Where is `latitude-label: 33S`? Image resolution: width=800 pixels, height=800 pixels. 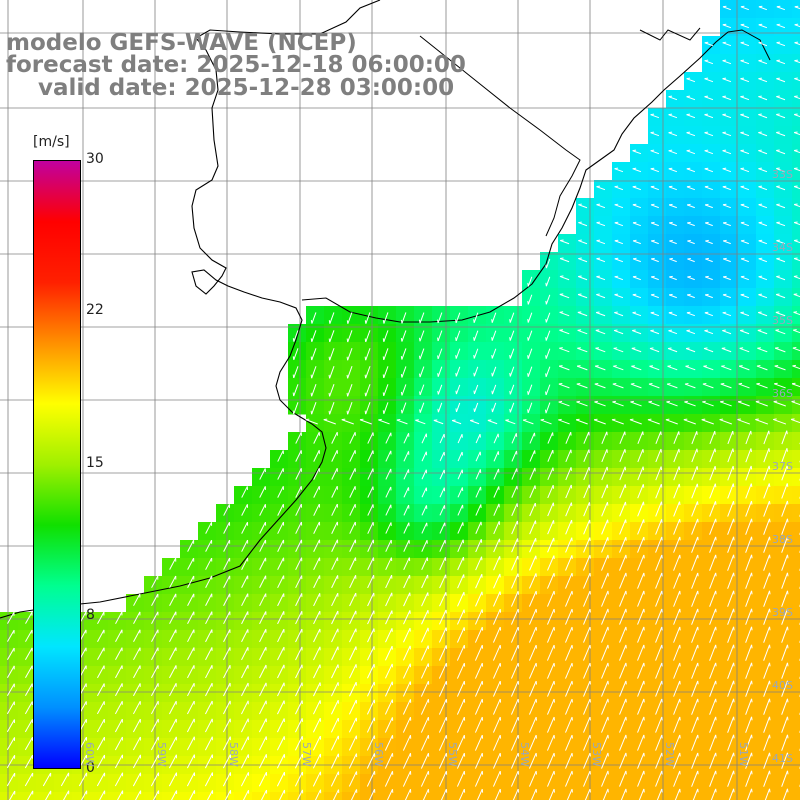 latitude-label: 33S is located at coordinates (782, 174).